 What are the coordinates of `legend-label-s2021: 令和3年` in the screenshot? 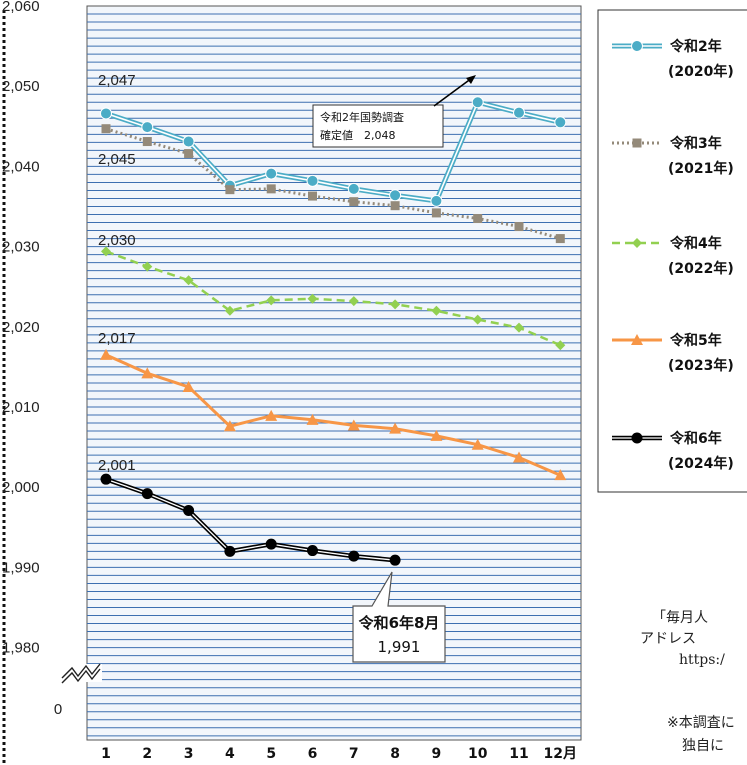 It's located at (695, 143).